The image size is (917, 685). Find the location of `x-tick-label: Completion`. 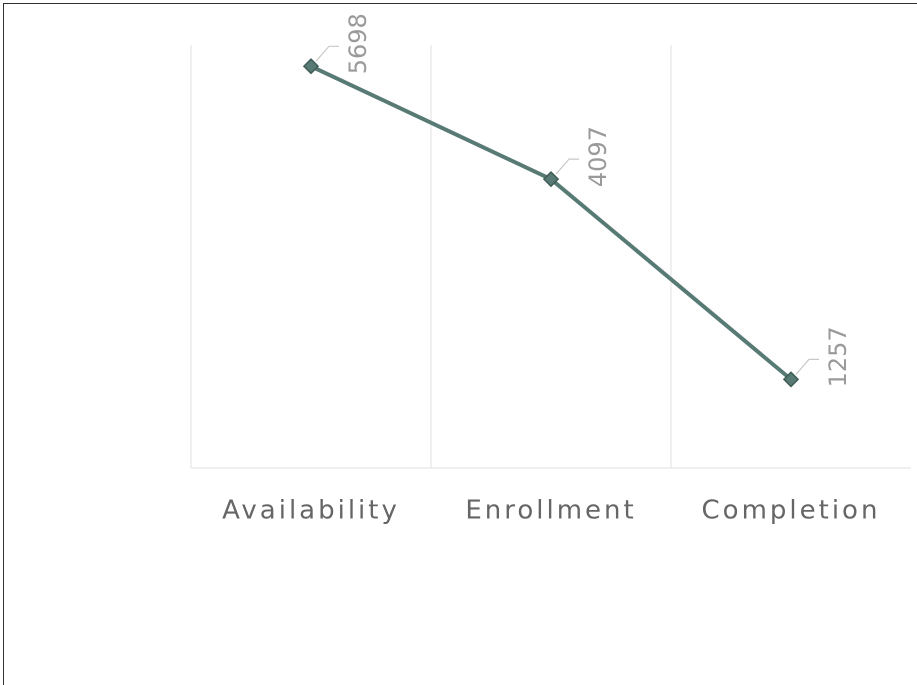

x-tick-label: Completion is located at coordinates (791, 511).